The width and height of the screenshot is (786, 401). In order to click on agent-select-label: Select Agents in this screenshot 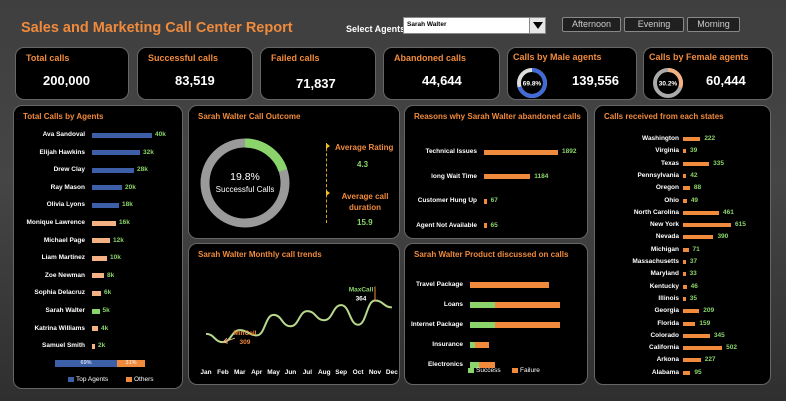, I will do `click(376, 29)`.